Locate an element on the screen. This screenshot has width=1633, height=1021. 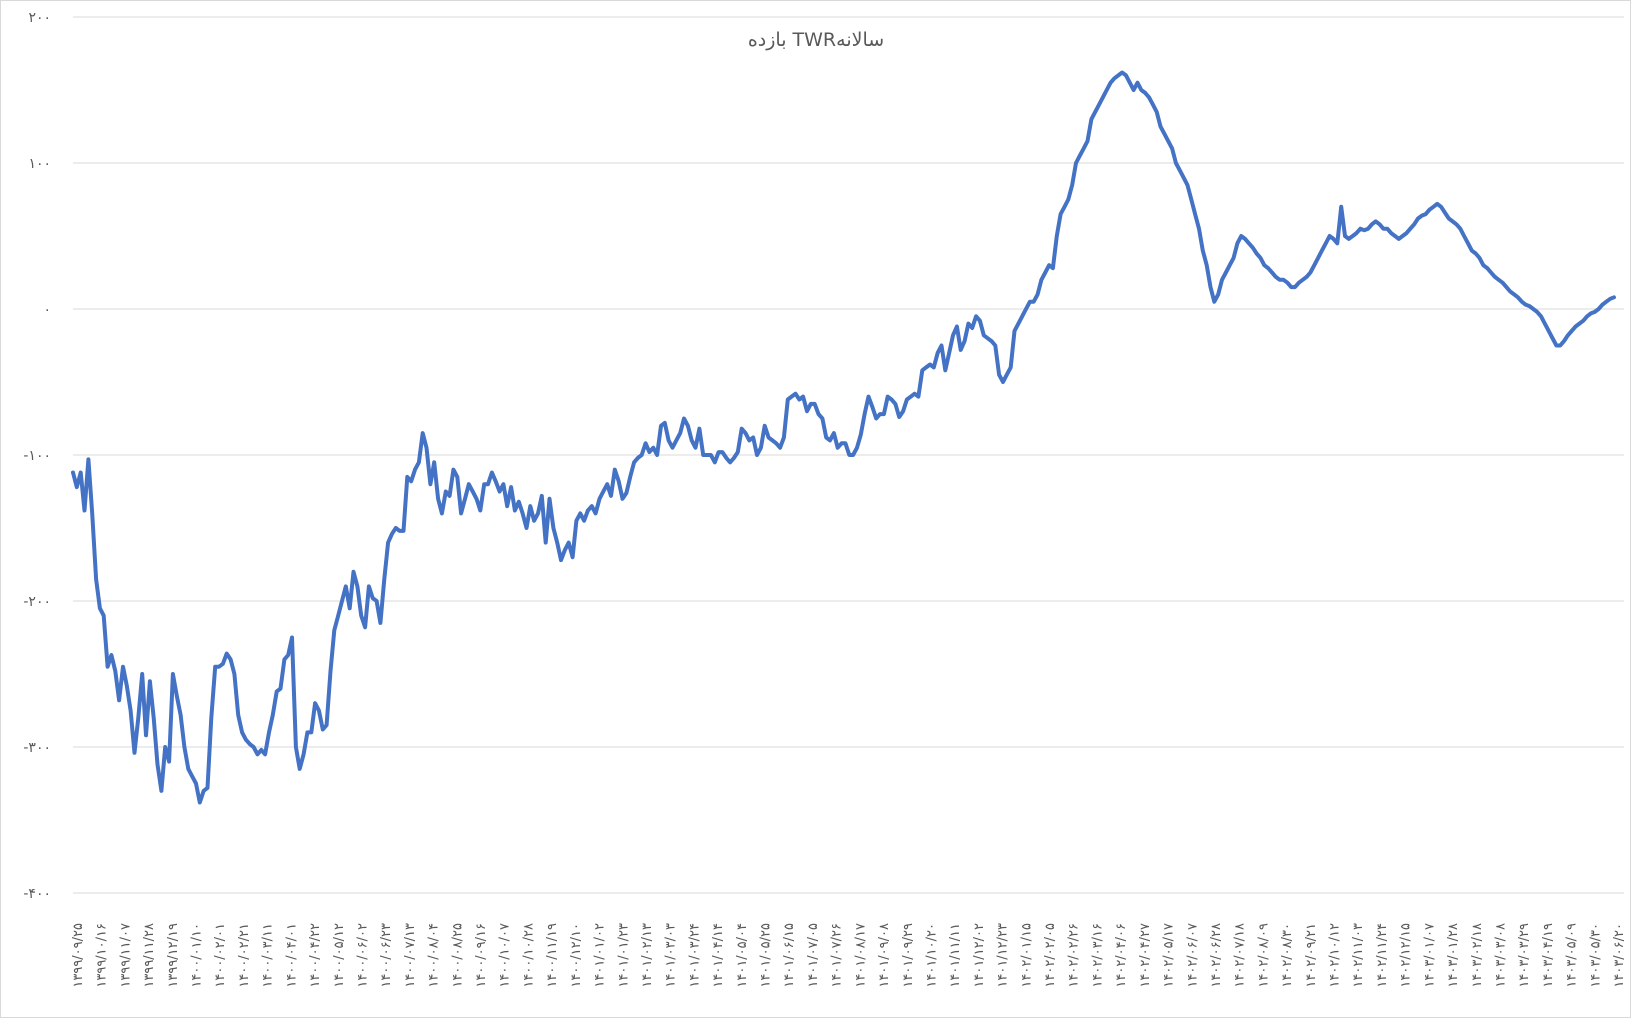
x-tick-label: ۱۴۰۲/۰۵/۱۷ is located at coordinates (1169, 955).